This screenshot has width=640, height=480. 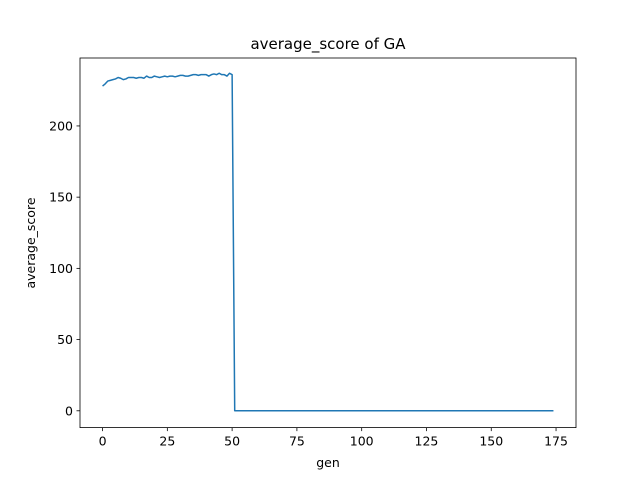 I want to click on x-tick-label: 50, so click(x=232, y=441).